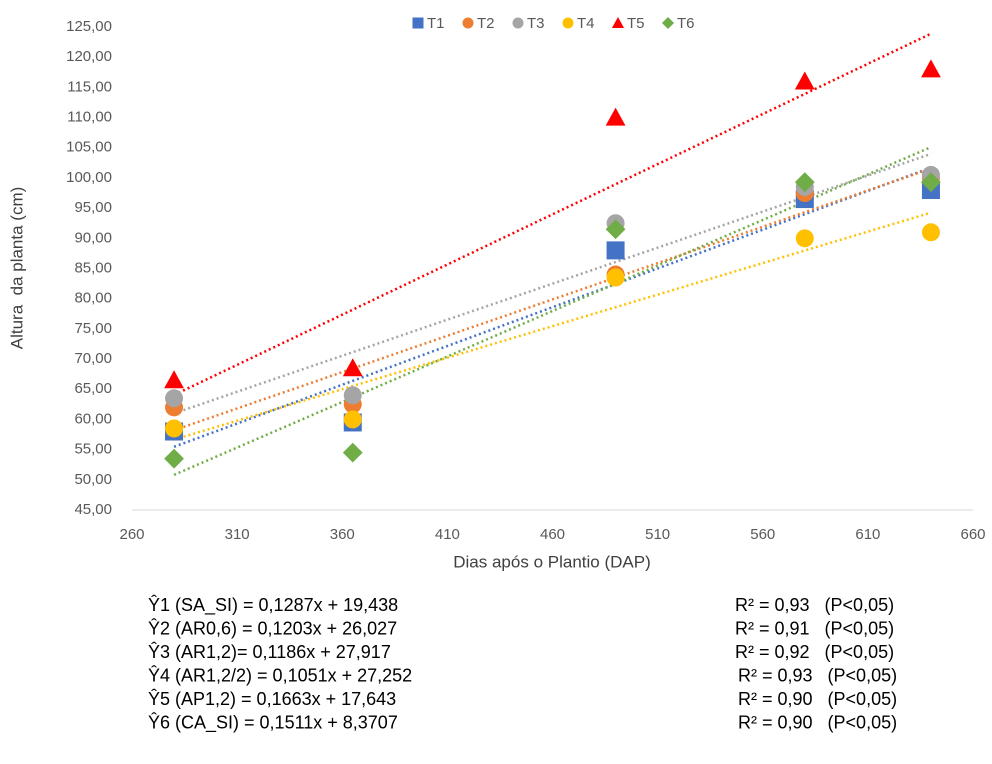  Describe the element at coordinates (272, 699) in the screenshot. I see `equation: Ŷ5 (AP1,2) = 0,1663x + 17,643` at that location.